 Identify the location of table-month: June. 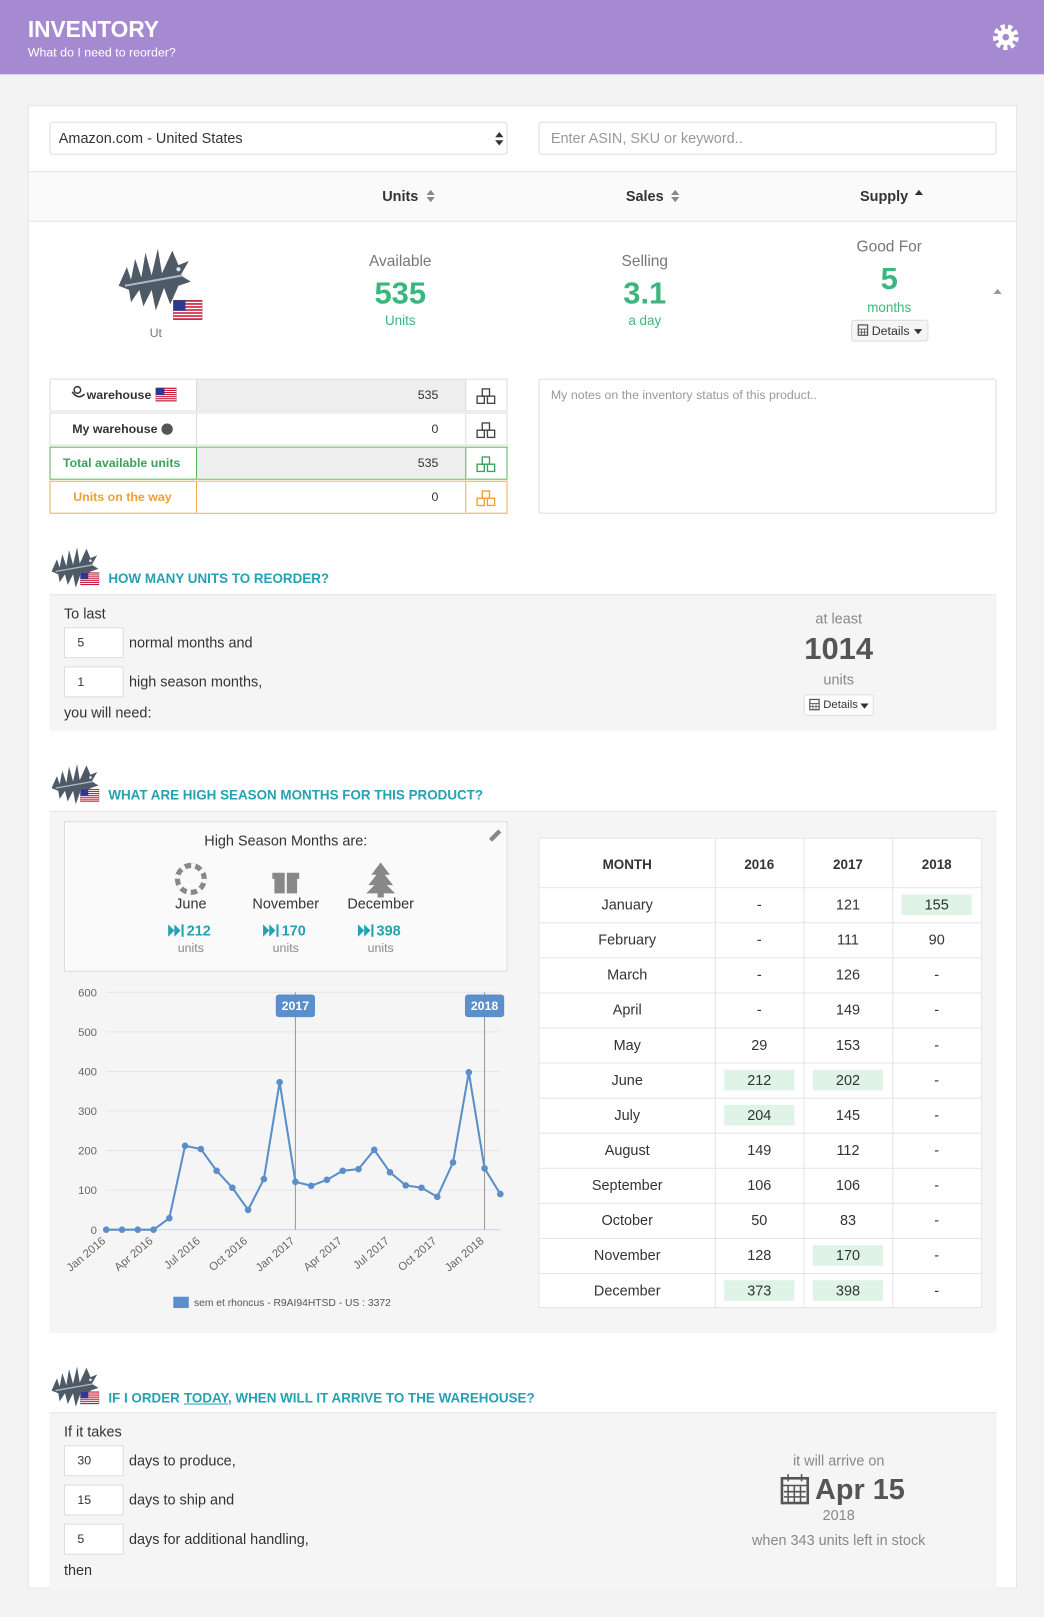
(627, 1079).